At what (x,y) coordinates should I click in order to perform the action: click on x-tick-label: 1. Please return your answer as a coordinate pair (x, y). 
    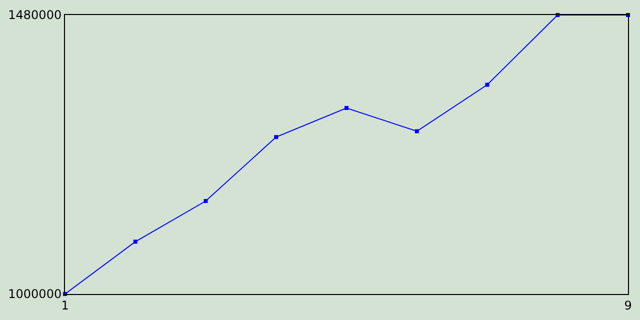
    Looking at the image, I should click on (65, 305).